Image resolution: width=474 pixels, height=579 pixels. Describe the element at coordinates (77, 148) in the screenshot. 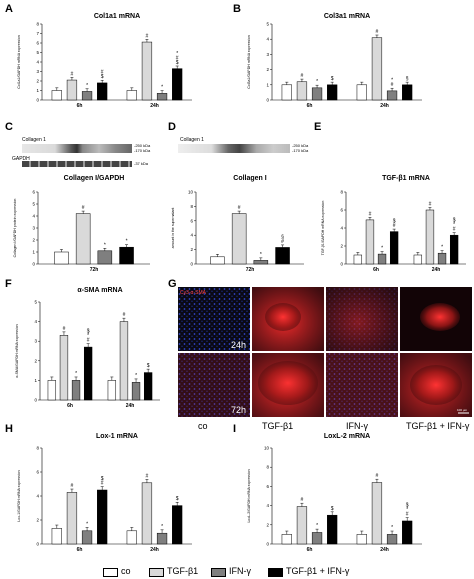

I see `blot-c-collagen-image` at that location.